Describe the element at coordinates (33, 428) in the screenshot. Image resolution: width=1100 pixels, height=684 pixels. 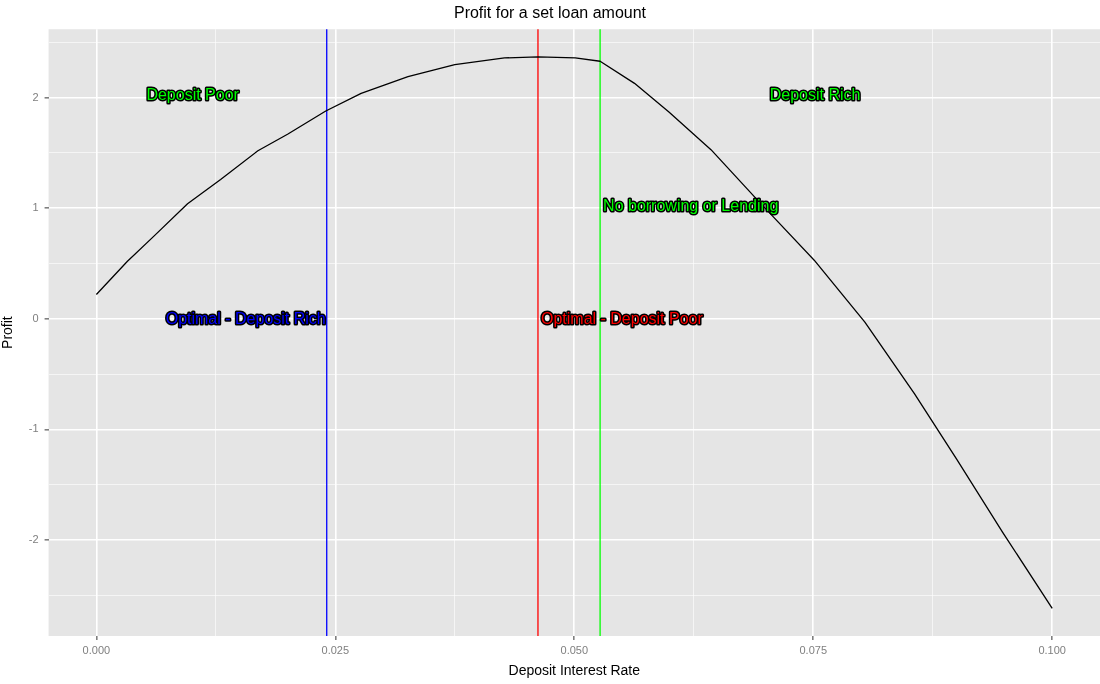
I see `y-tick-label: -1` at that location.